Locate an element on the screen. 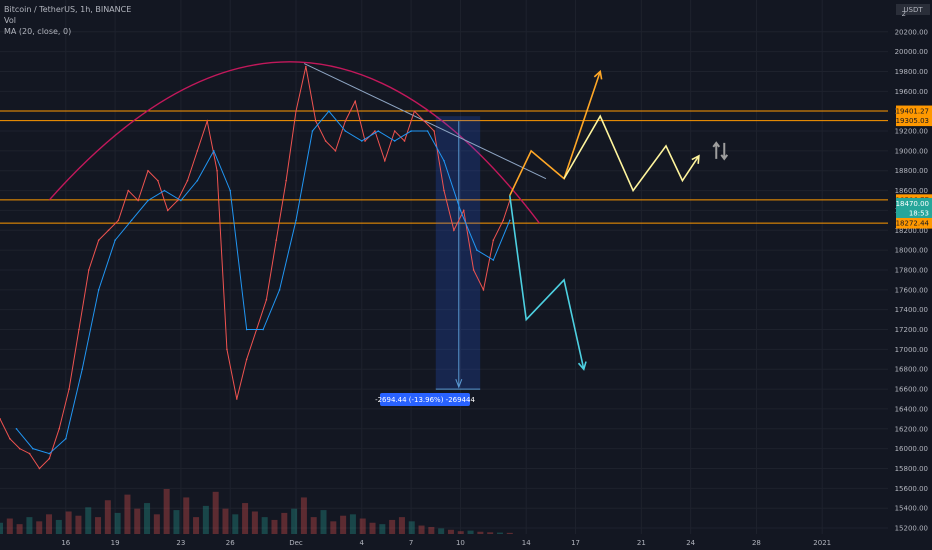  price-tick-label: 18200.00 is located at coordinates (911, 231).